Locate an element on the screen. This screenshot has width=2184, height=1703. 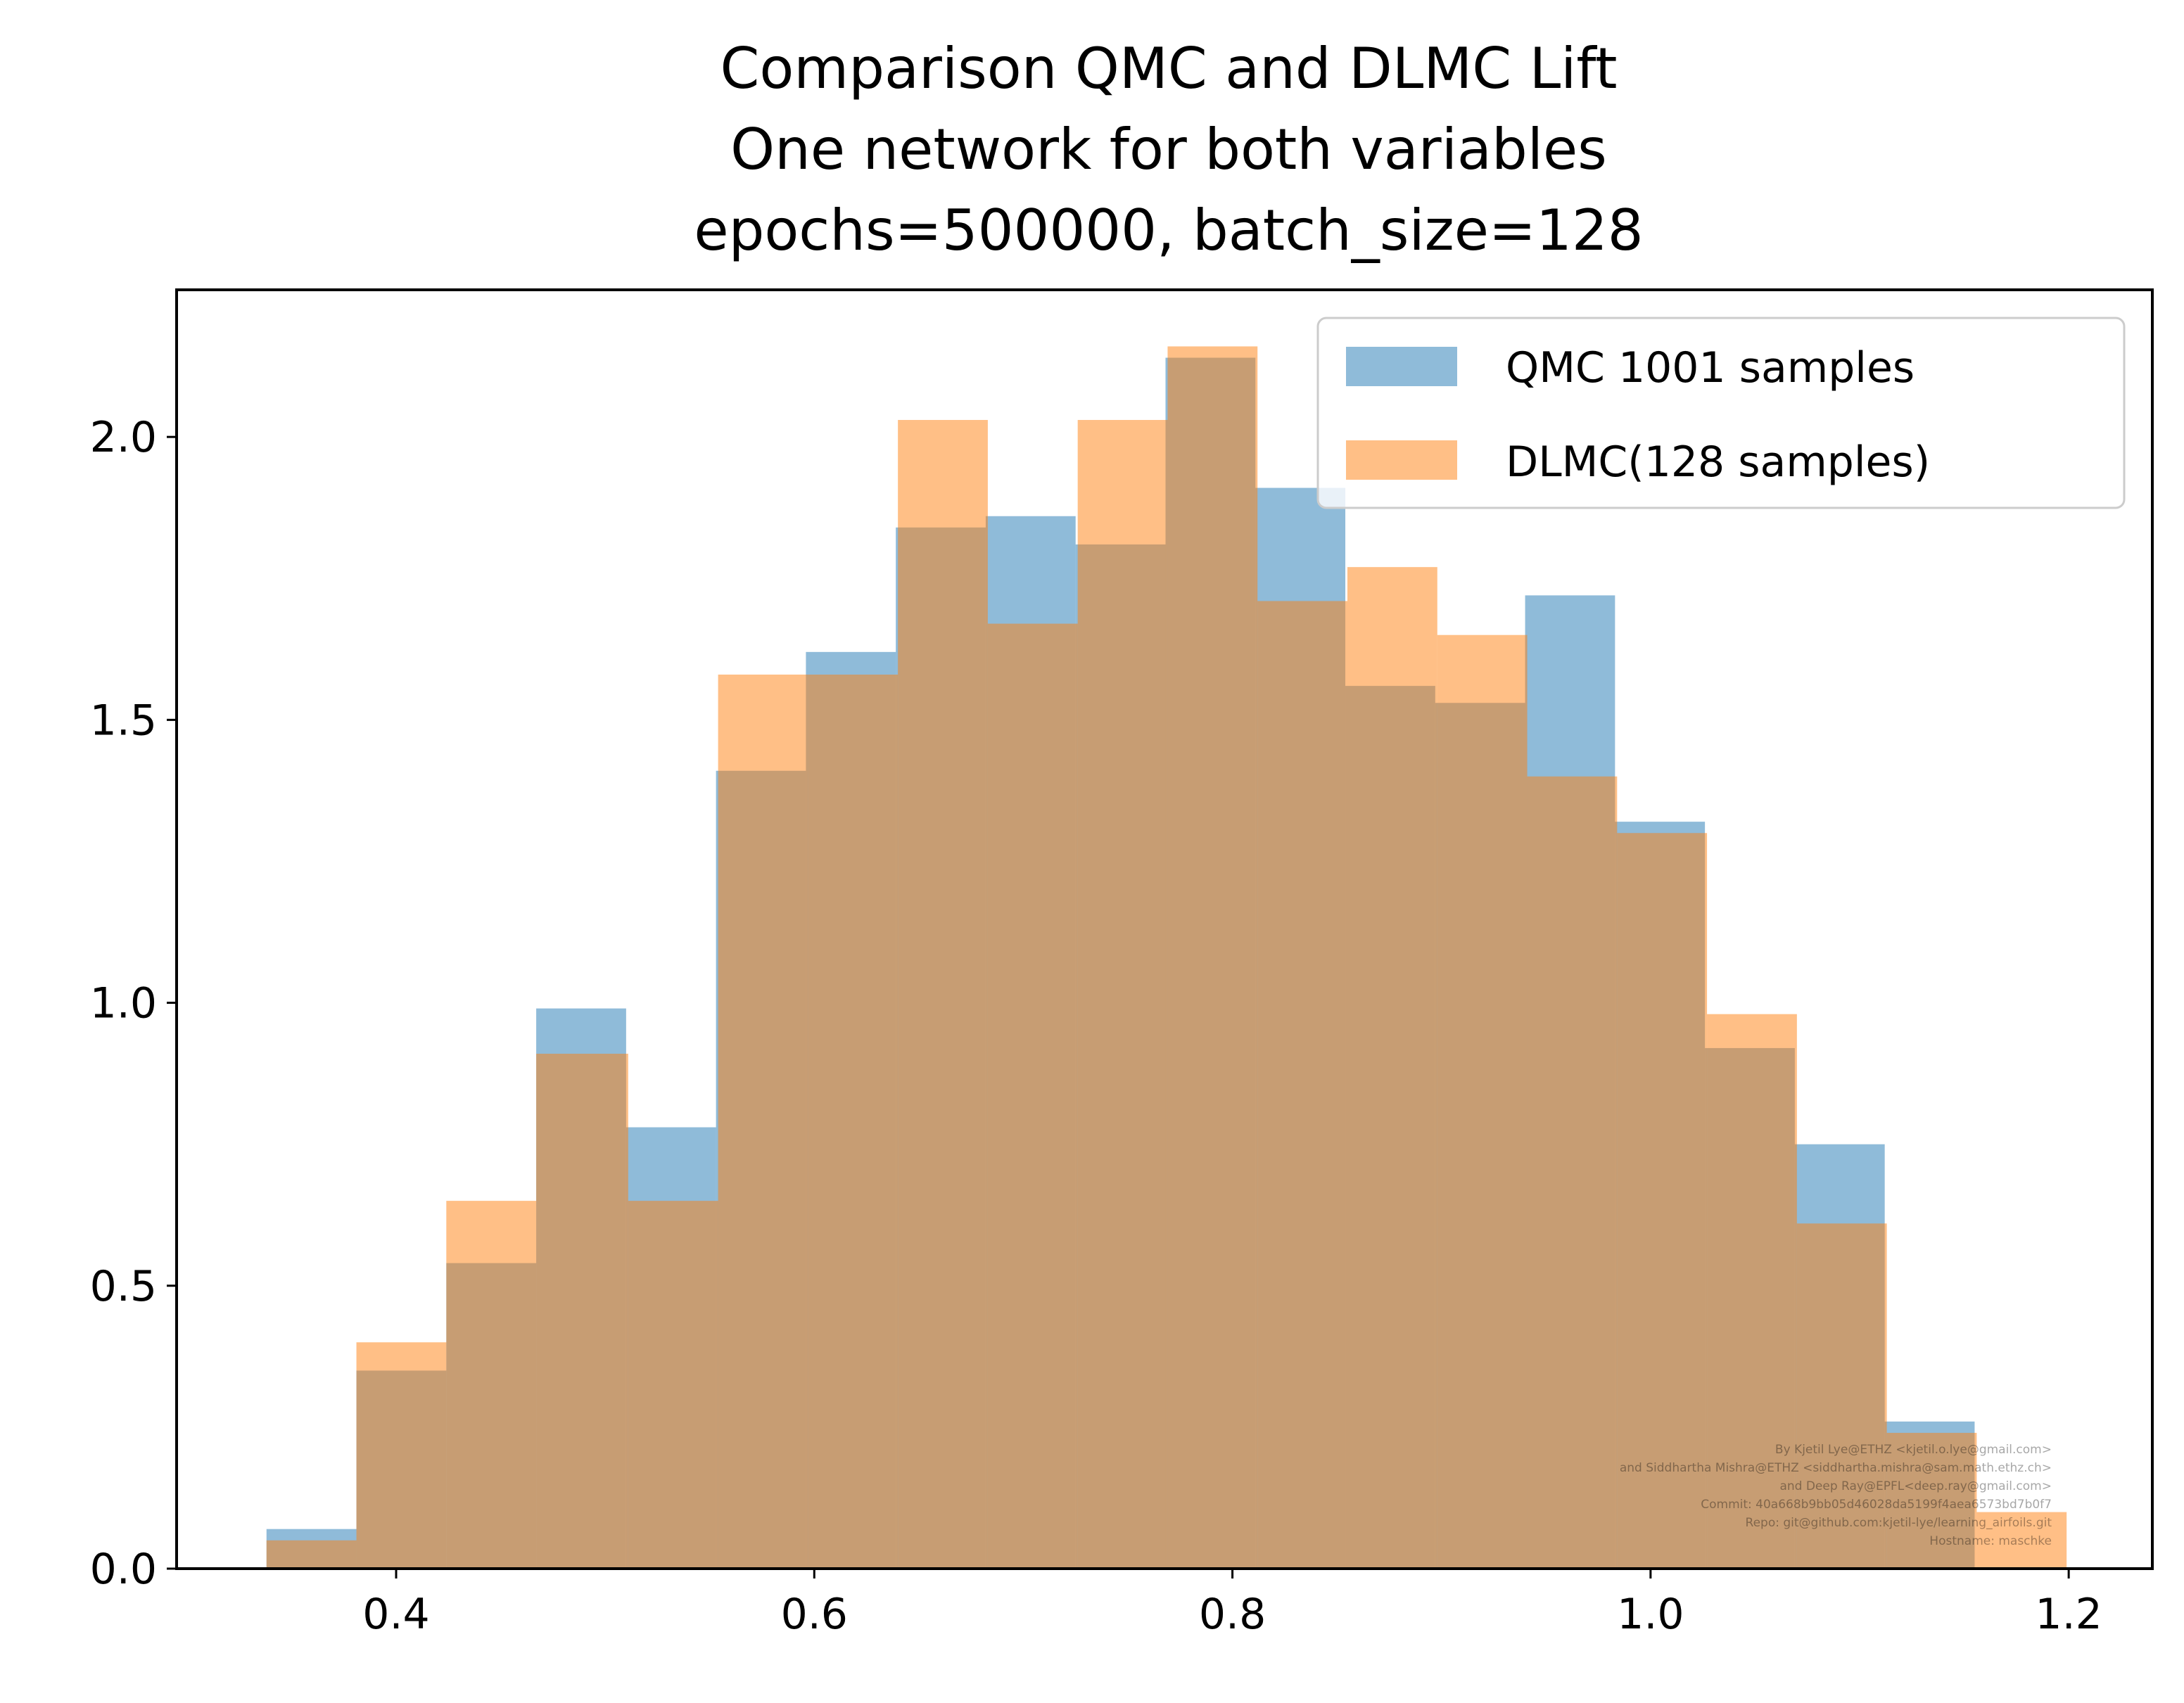
y-tick-label: 1.0 is located at coordinates (123, 1004).